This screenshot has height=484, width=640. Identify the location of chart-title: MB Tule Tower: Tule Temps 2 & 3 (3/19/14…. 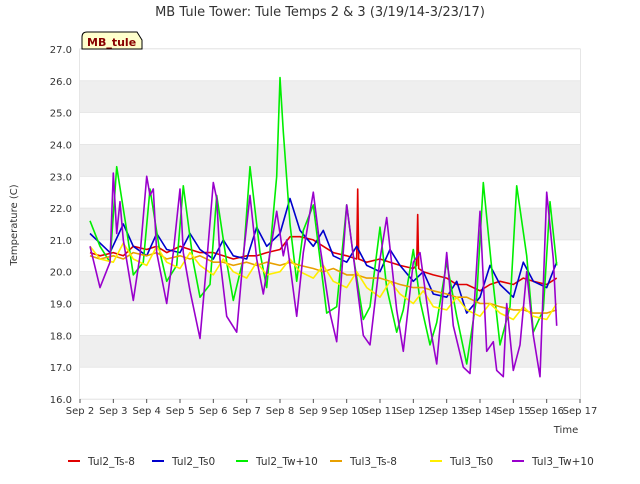
(320, 12).